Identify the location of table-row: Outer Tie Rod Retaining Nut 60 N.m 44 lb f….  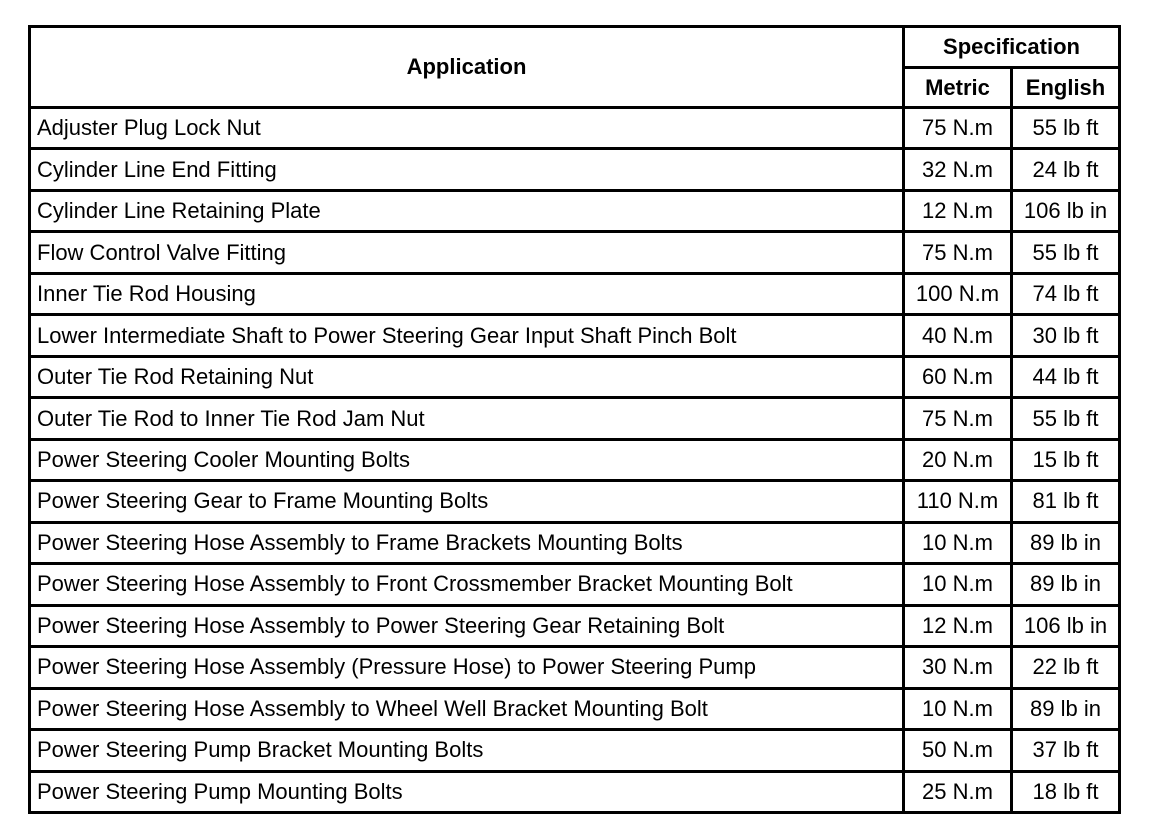
(575, 377).